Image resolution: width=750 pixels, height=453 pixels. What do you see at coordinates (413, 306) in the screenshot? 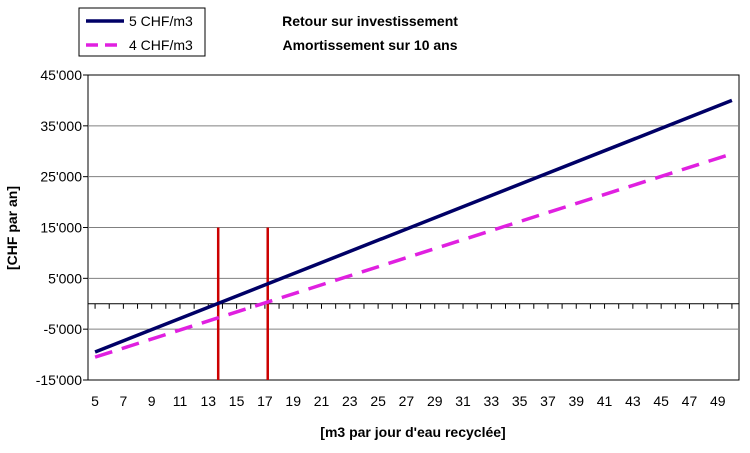
I see `zero-axis` at bounding box center [413, 306].